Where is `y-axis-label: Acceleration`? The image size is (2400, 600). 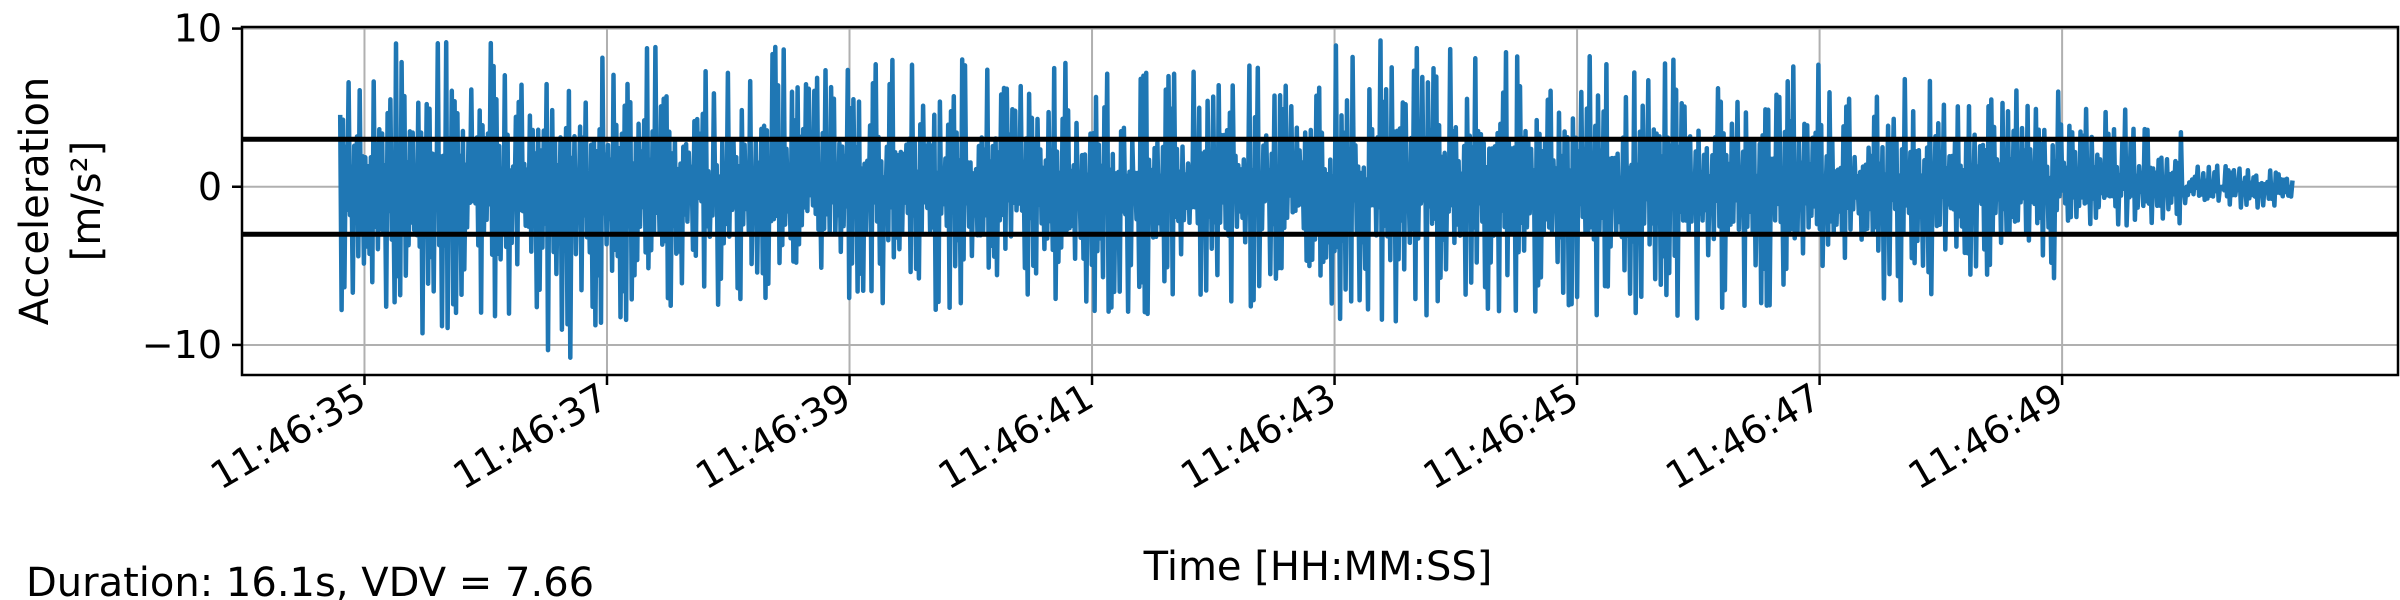
y-axis-label: Acceleration is located at coordinates (35, 201).